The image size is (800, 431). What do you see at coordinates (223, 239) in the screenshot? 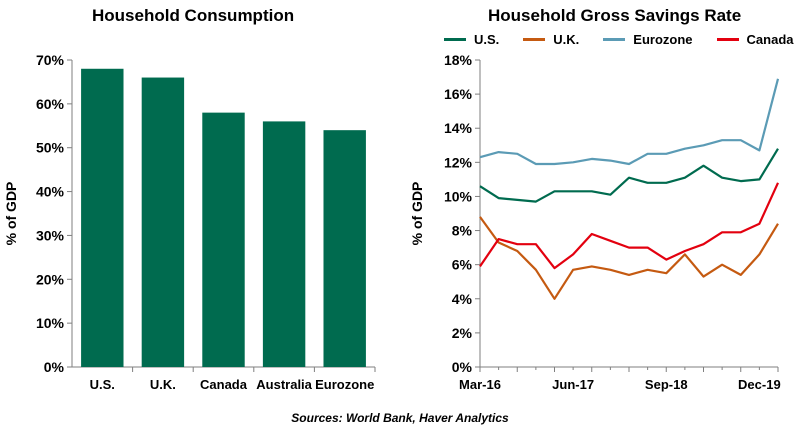
I see `bar-canada` at bounding box center [223, 239].